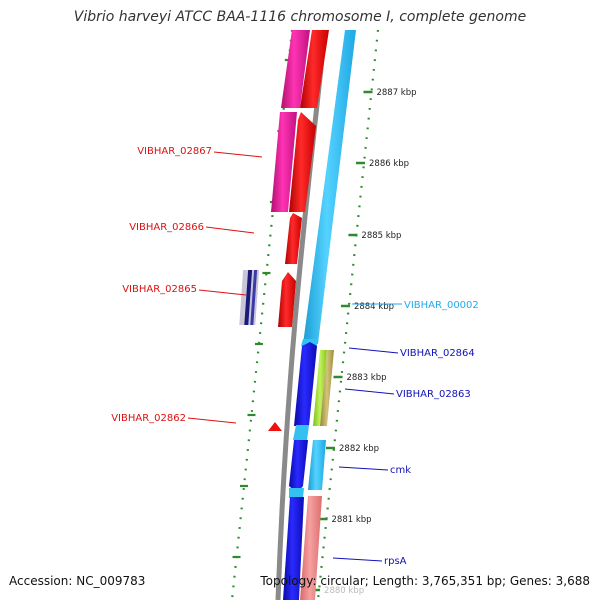 The image size is (600, 600). I want to click on gene-label-vibhar-02863: VIBHAR_02863, so click(433, 394).